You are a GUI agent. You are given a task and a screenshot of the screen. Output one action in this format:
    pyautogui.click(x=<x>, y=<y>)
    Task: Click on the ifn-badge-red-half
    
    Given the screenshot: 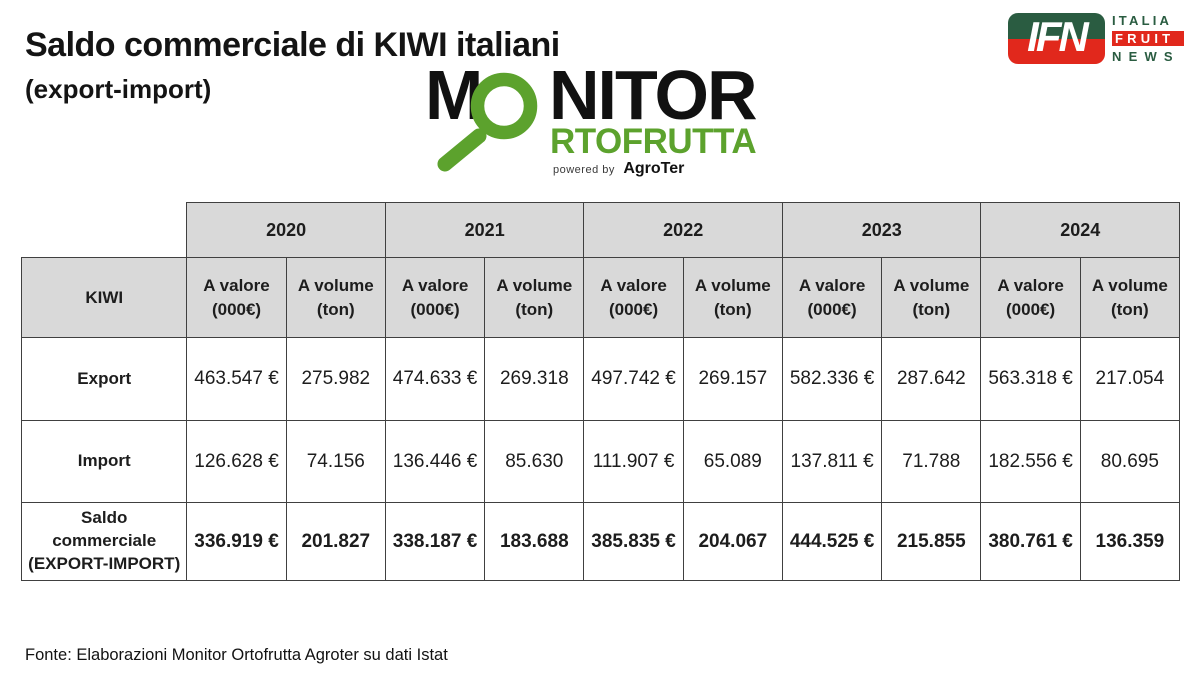 What is the action you would take?
    pyautogui.click(x=1056, y=51)
    